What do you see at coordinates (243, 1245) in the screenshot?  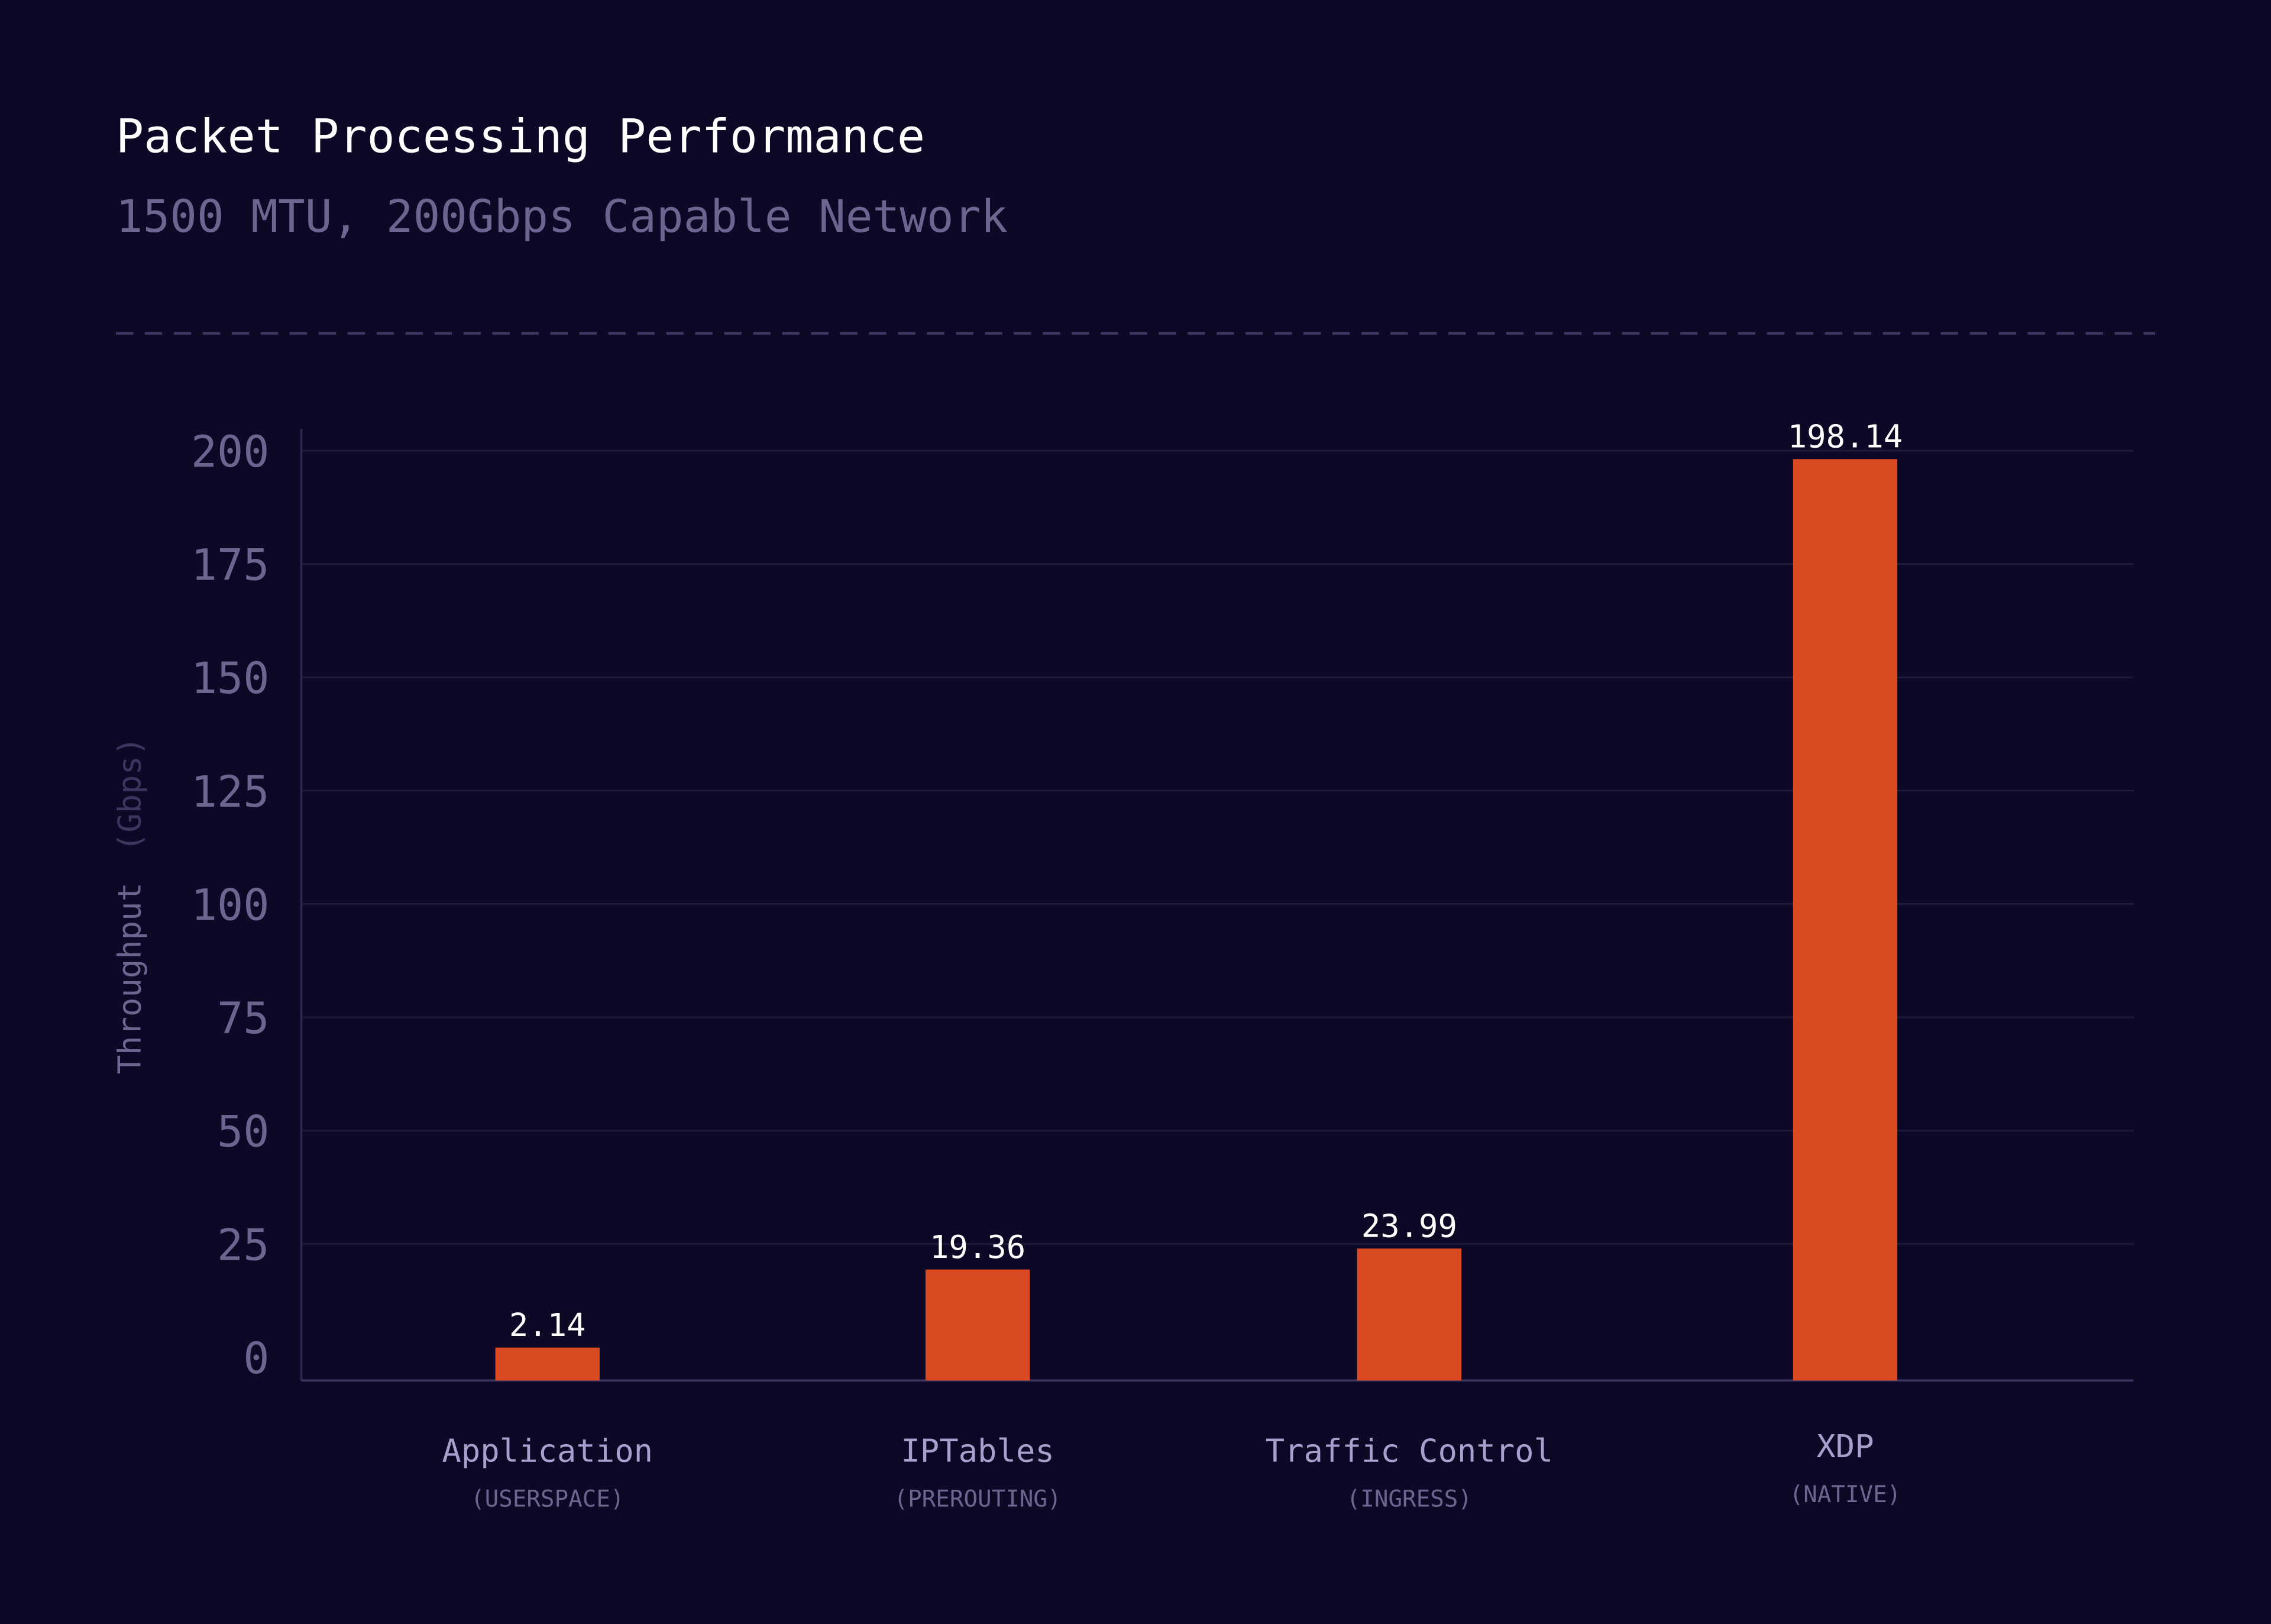 I see `y-tick-label: 25` at bounding box center [243, 1245].